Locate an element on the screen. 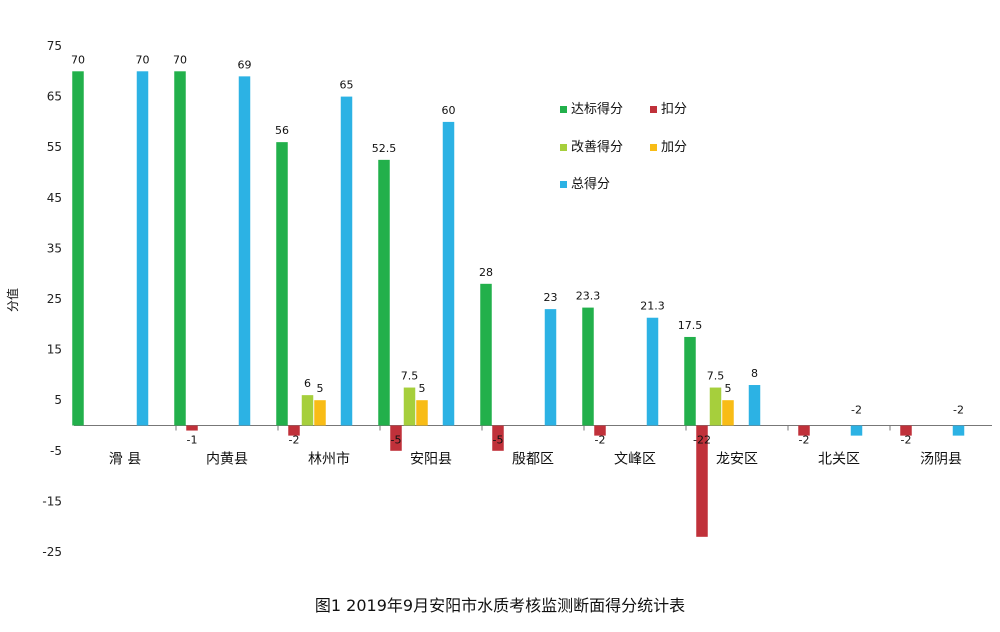 The image size is (1000, 632). y-tick-label: 55 is located at coordinates (54, 147).